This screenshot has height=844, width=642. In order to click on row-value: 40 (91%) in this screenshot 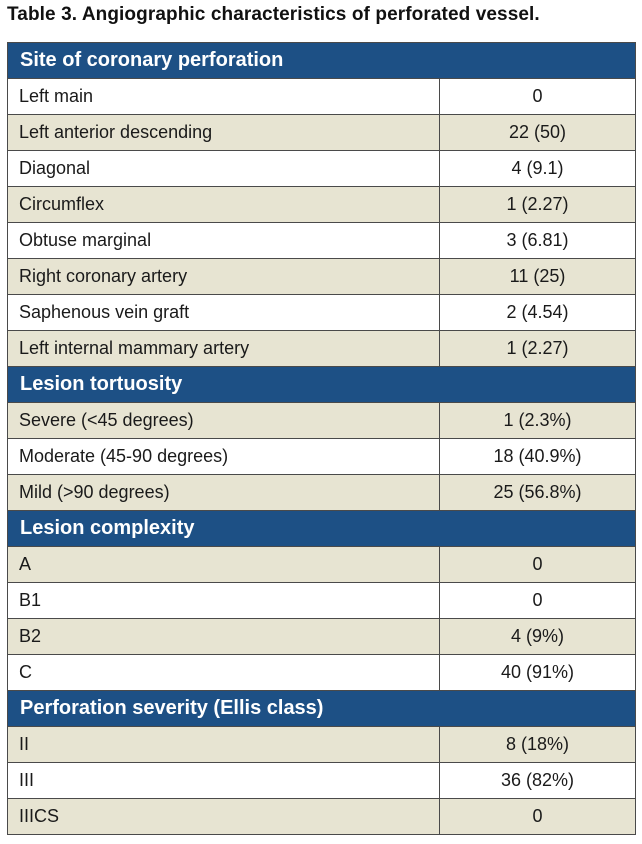, I will do `click(537, 672)`.